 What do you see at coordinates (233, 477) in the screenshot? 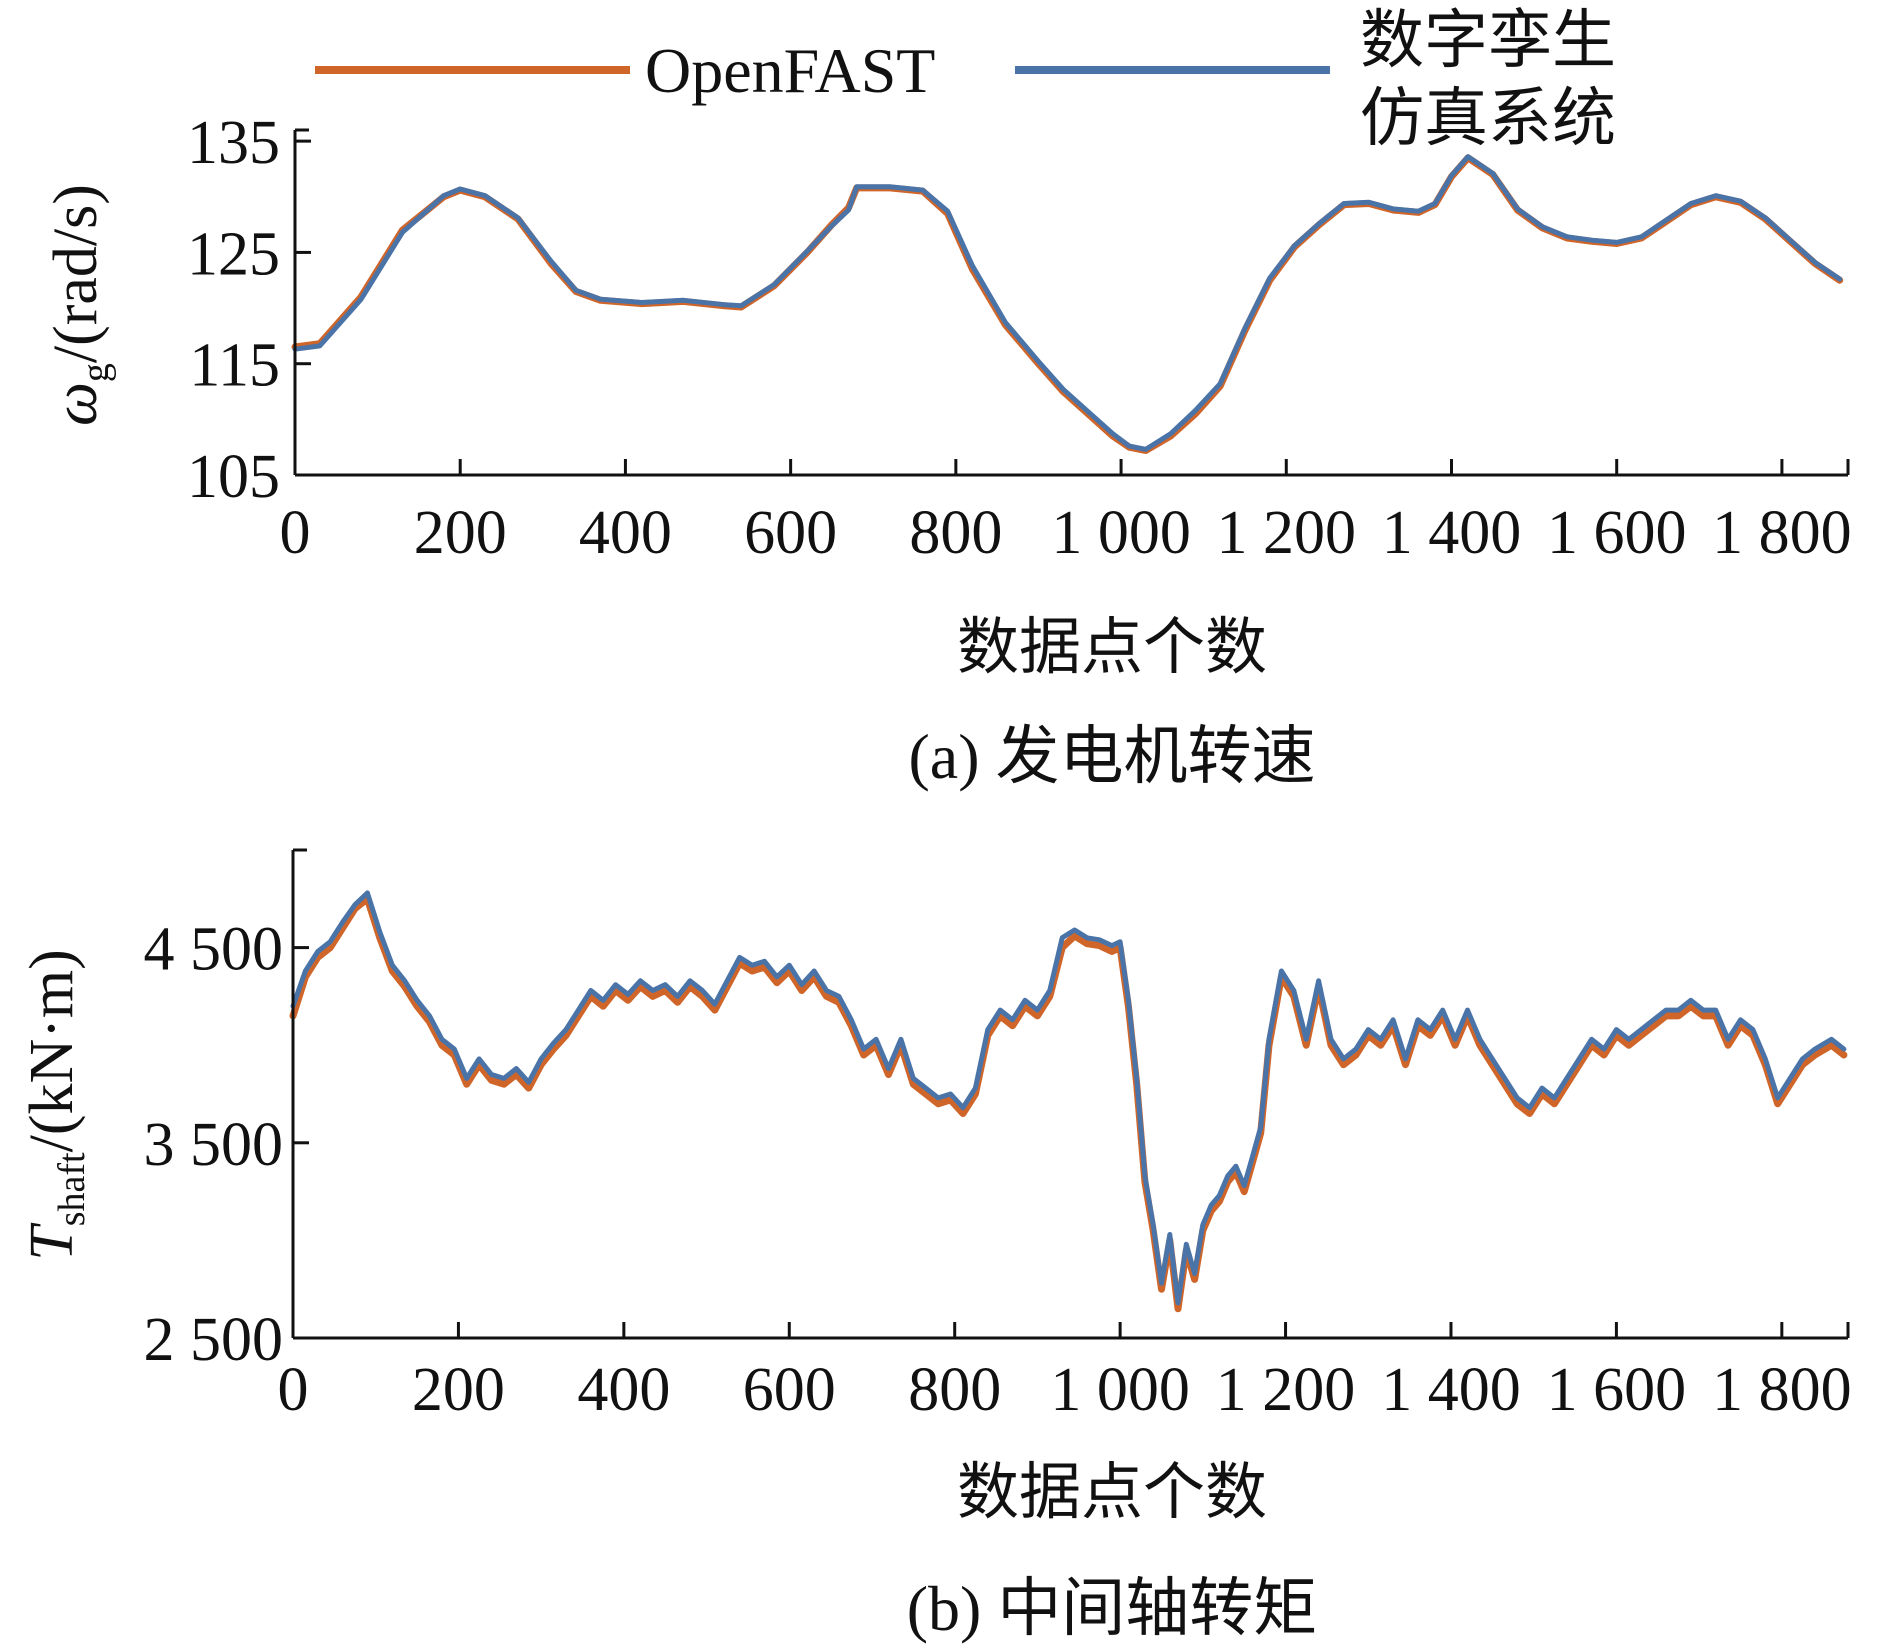
I see `chart-a-ytick-label: 105` at bounding box center [233, 477].